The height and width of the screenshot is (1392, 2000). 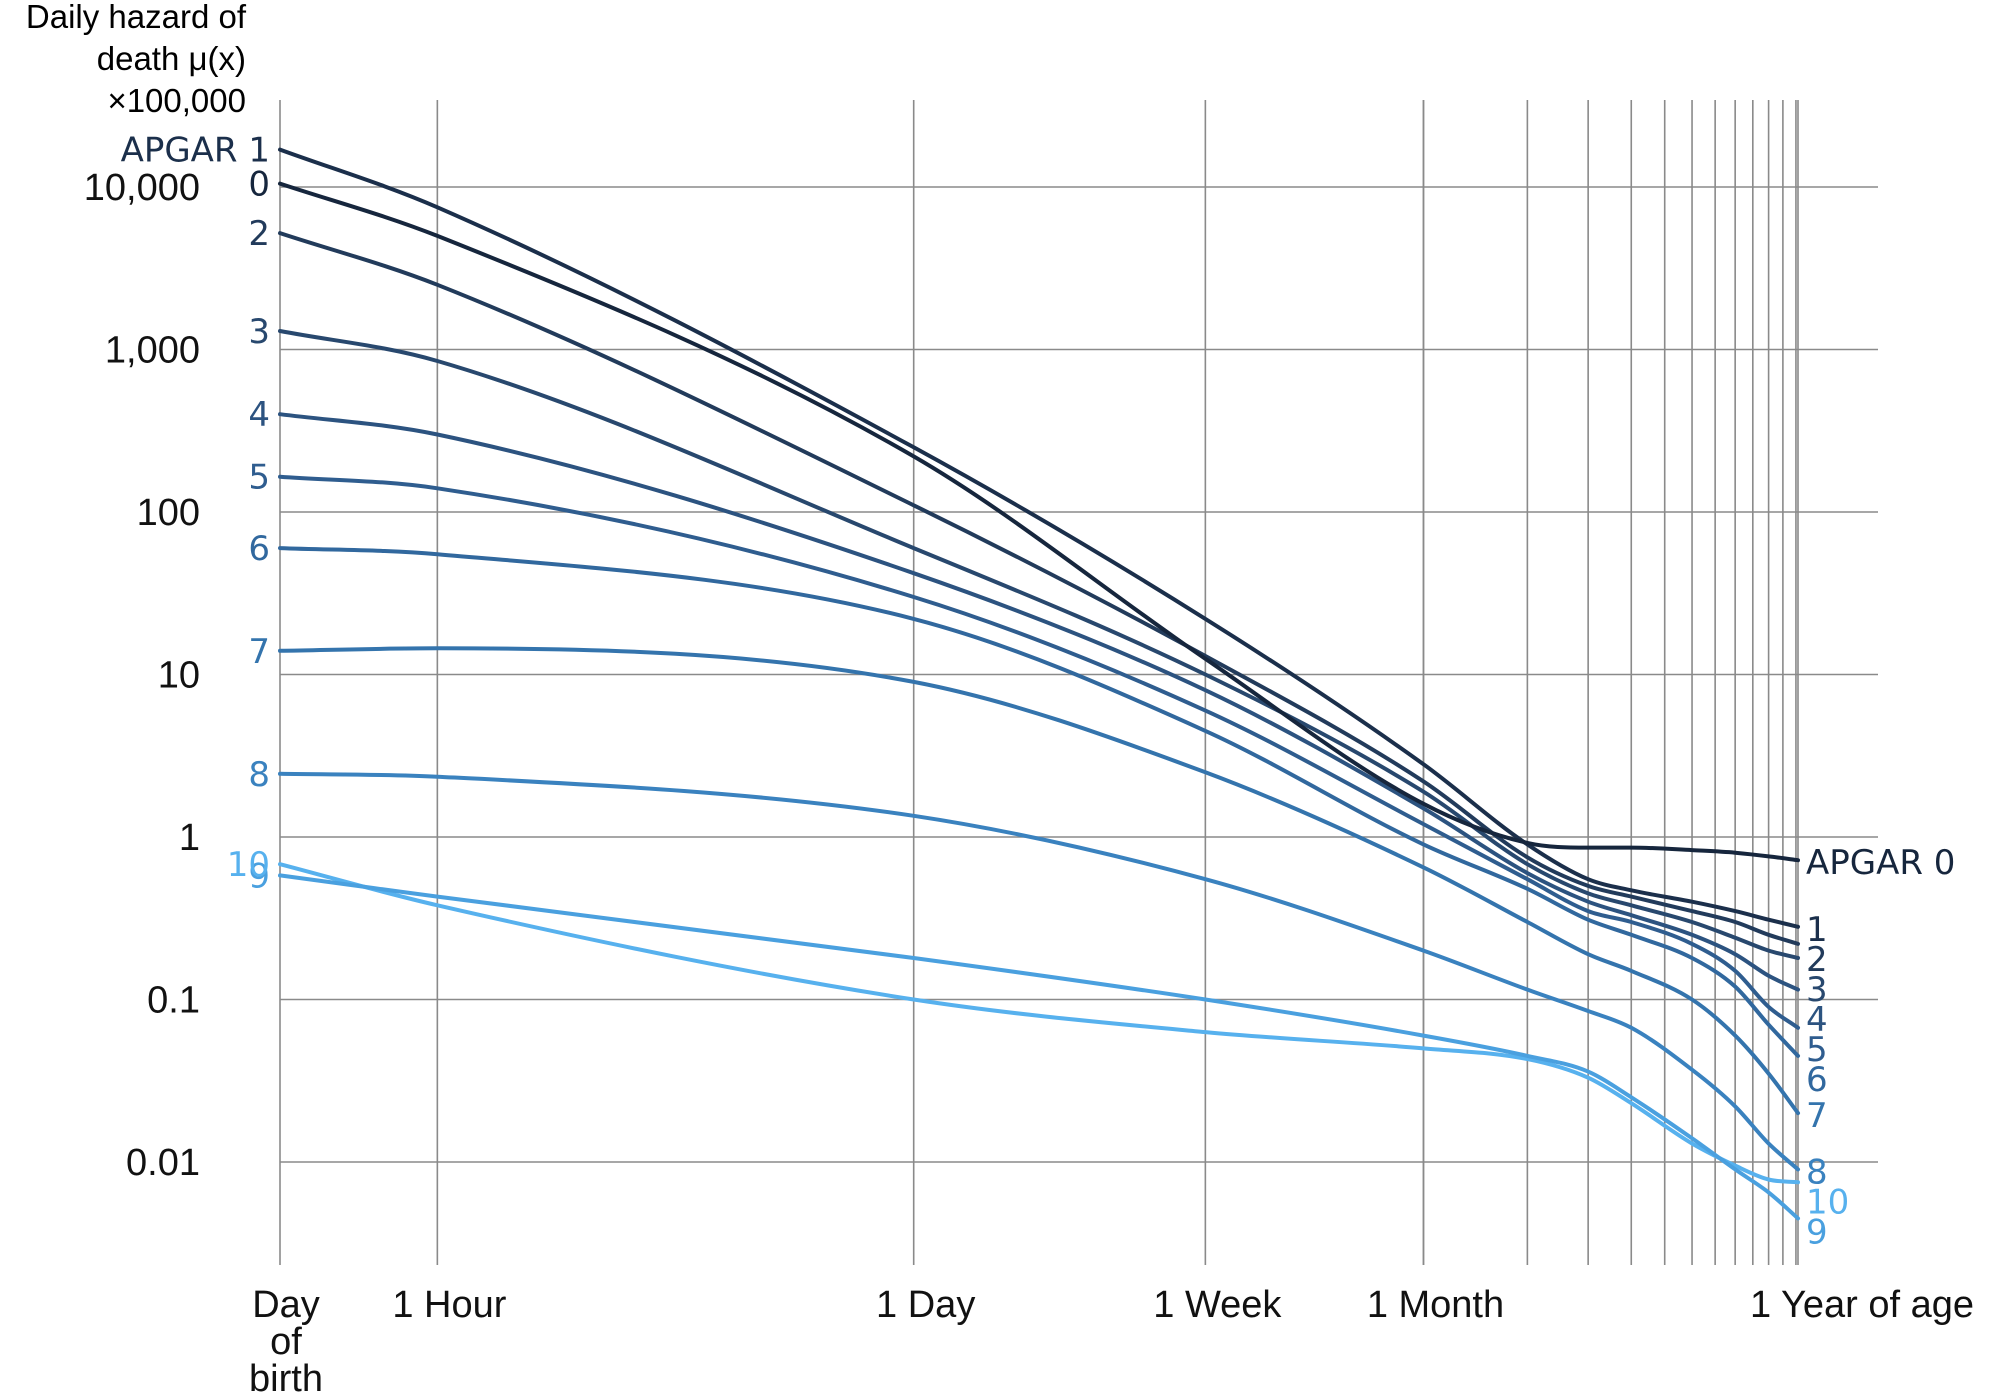 I want to click on series-start-label: 5, so click(x=259, y=478).